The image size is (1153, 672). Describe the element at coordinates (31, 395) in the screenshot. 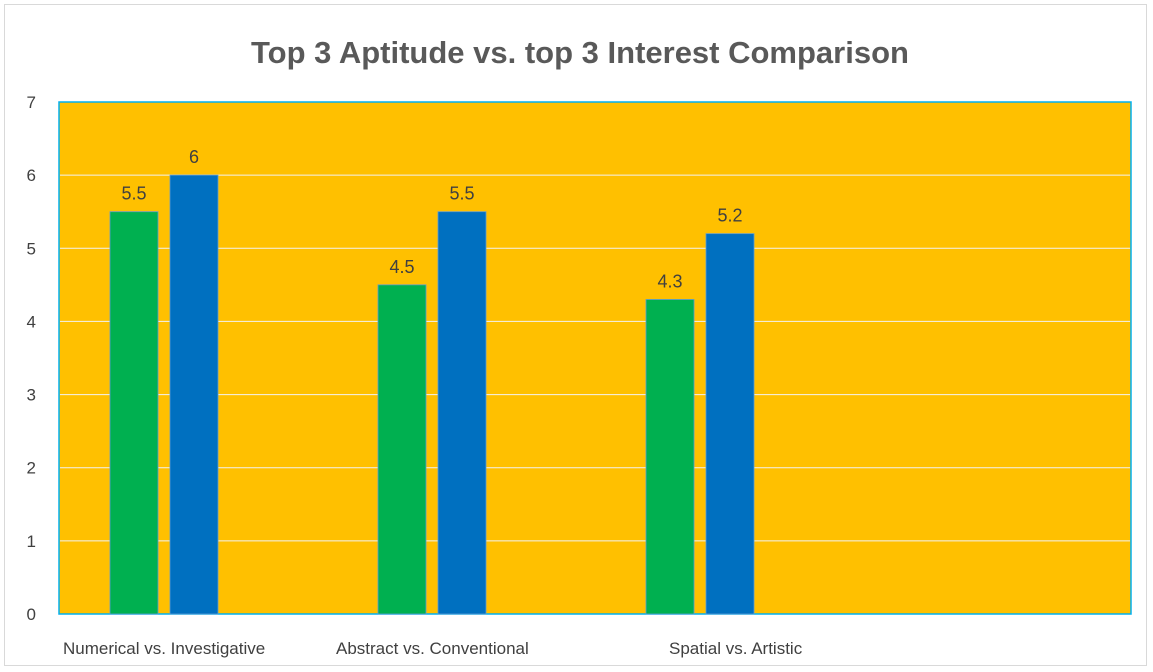

I see `y-tick-label: 3` at that location.